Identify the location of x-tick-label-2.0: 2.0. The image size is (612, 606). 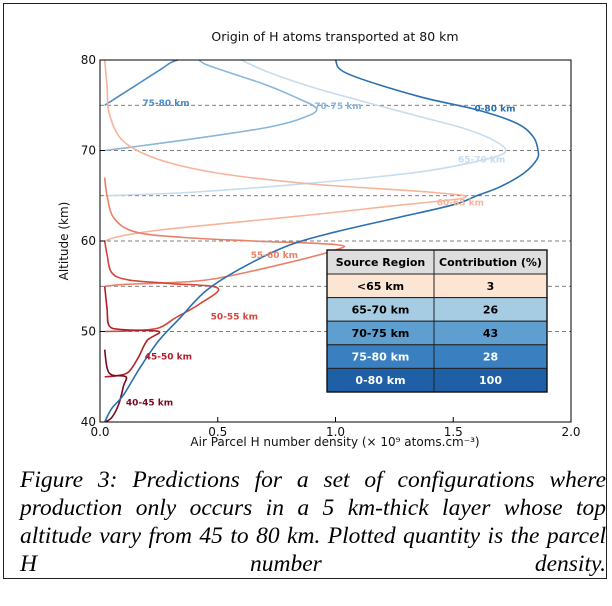
(570, 432).